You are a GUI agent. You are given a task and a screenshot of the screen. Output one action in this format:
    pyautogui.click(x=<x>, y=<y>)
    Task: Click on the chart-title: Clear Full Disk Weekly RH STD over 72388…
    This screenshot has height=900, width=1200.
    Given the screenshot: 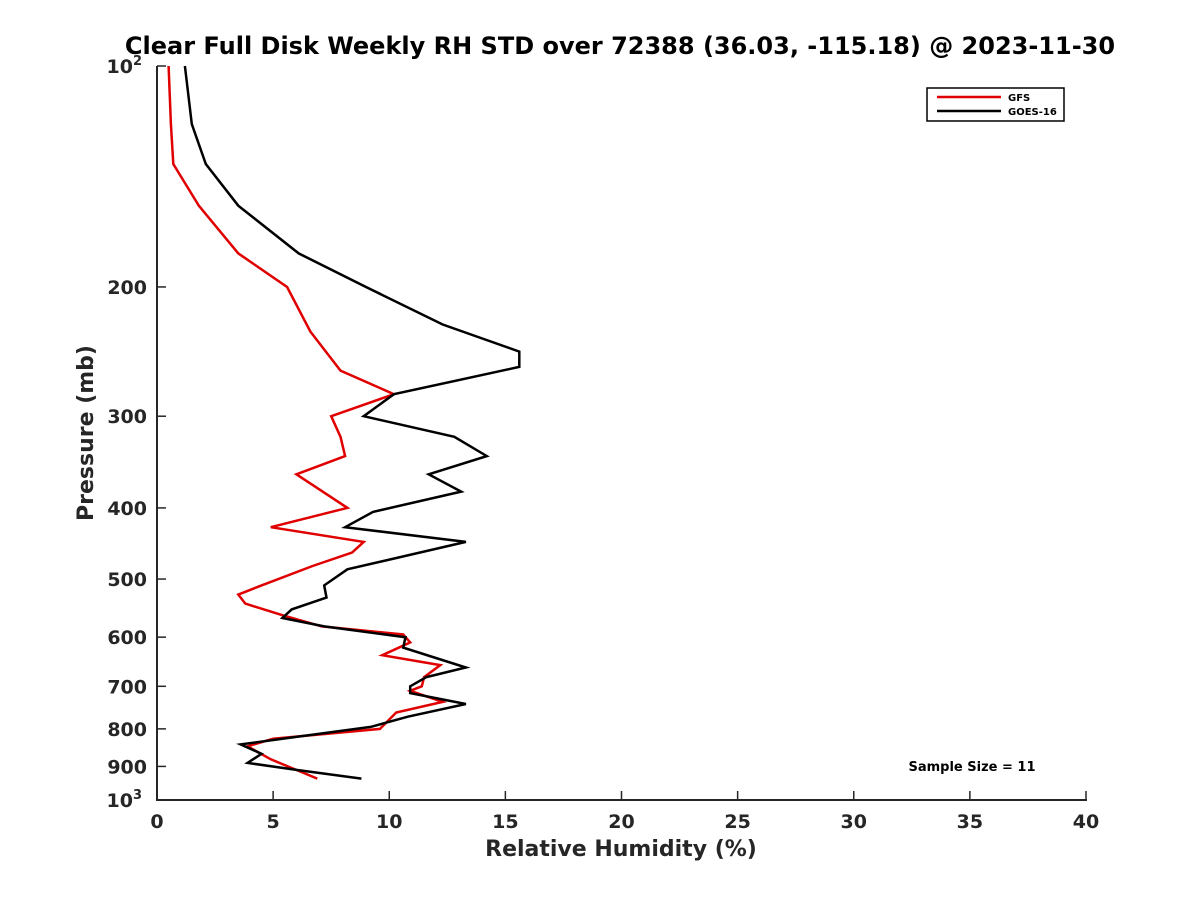 What is the action you would take?
    pyautogui.click(x=620, y=46)
    